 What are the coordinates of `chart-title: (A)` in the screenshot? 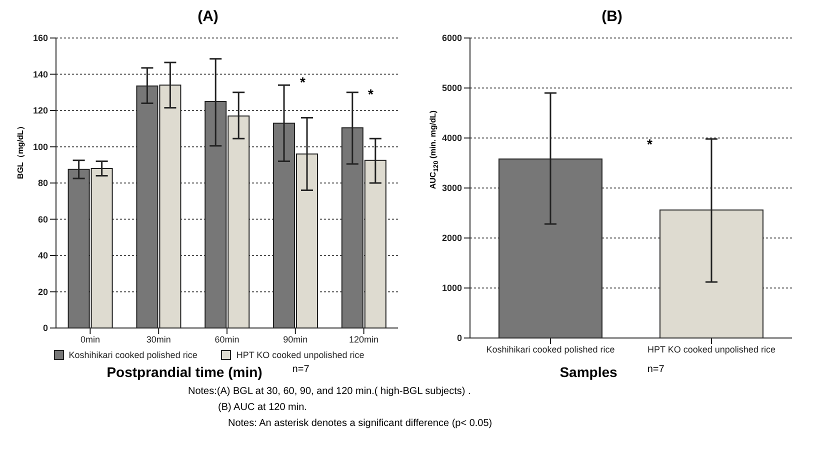 It's located at (208, 17).